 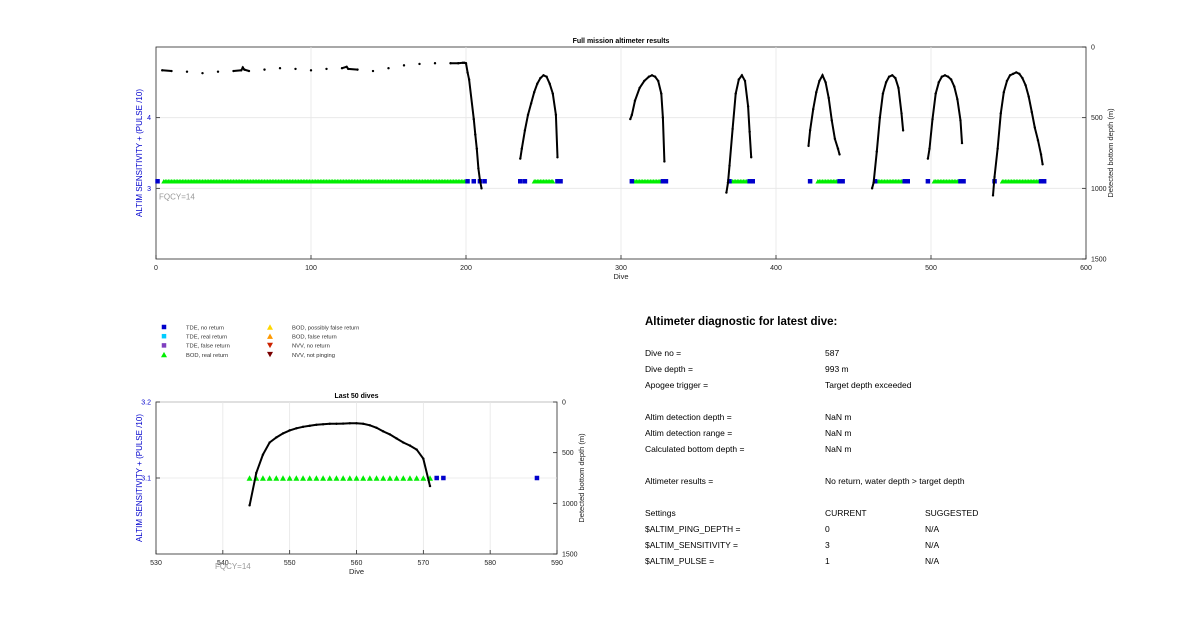 I want to click on legend-label: NVV, not pinging, so click(x=313, y=356).